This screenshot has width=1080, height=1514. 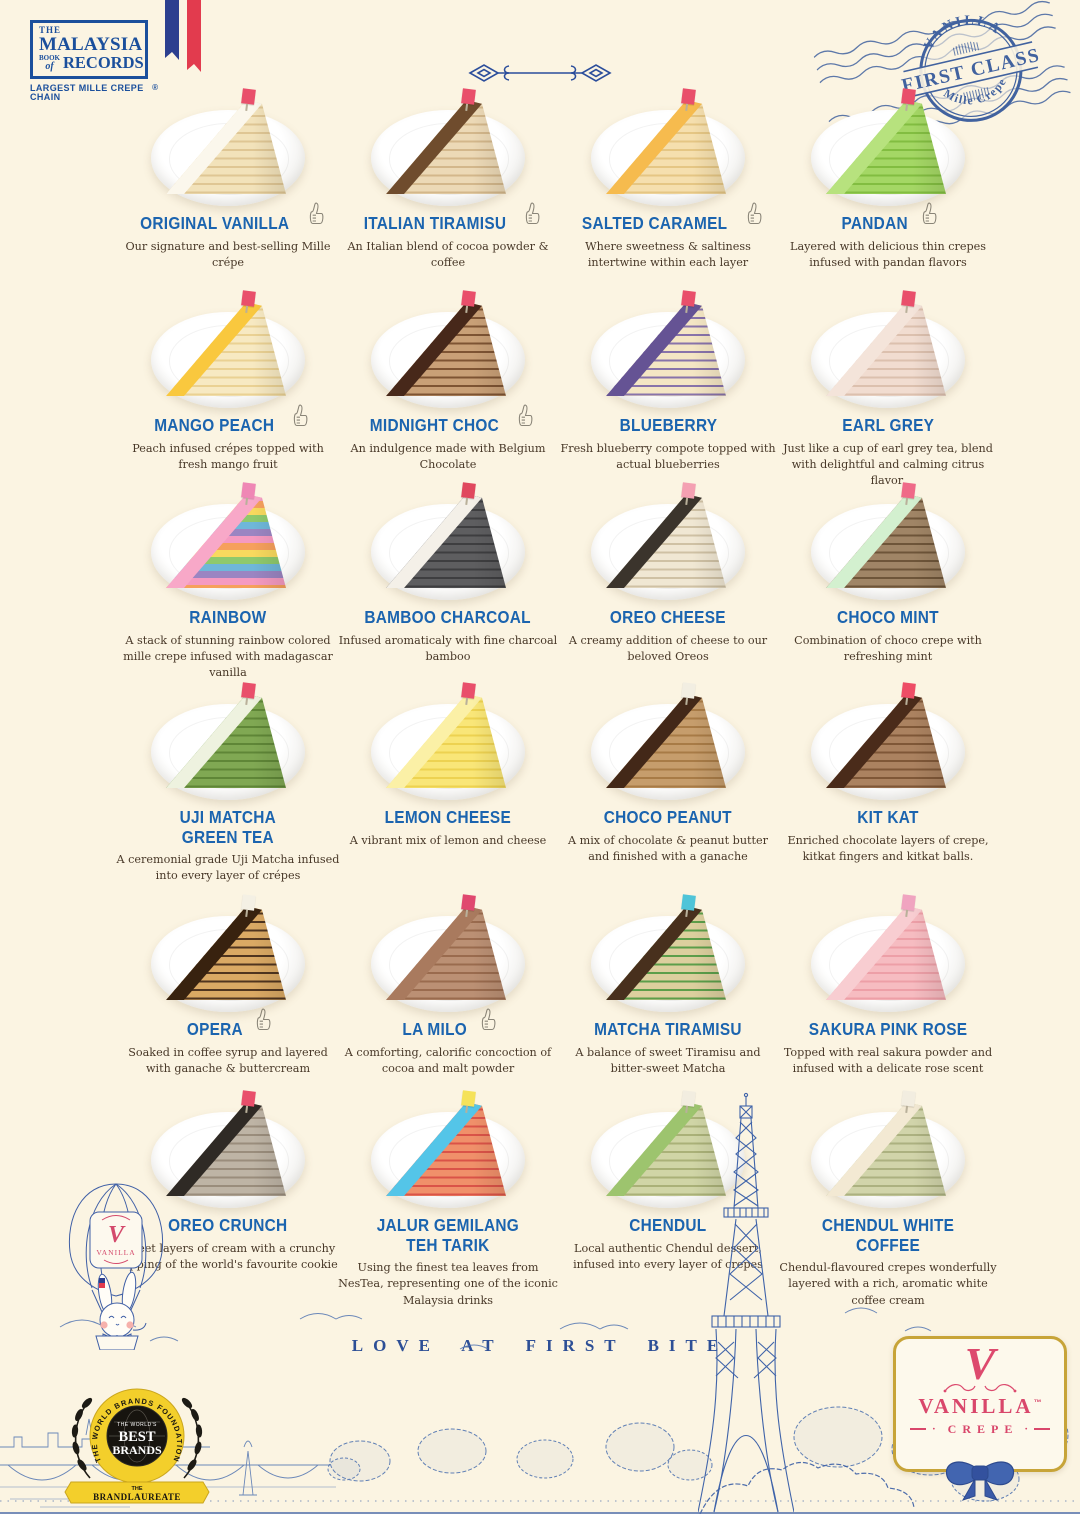 What do you see at coordinates (874, 223) in the screenshot?
I see `cake-name: PANDAN` at bounding box center [874, 223].